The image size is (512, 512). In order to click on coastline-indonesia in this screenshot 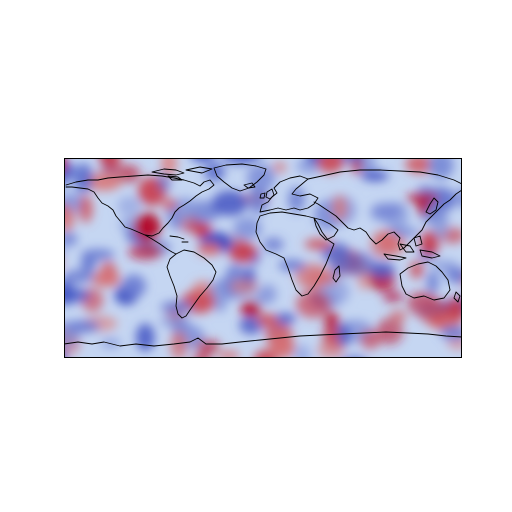, I will do `click(412, 248)`.